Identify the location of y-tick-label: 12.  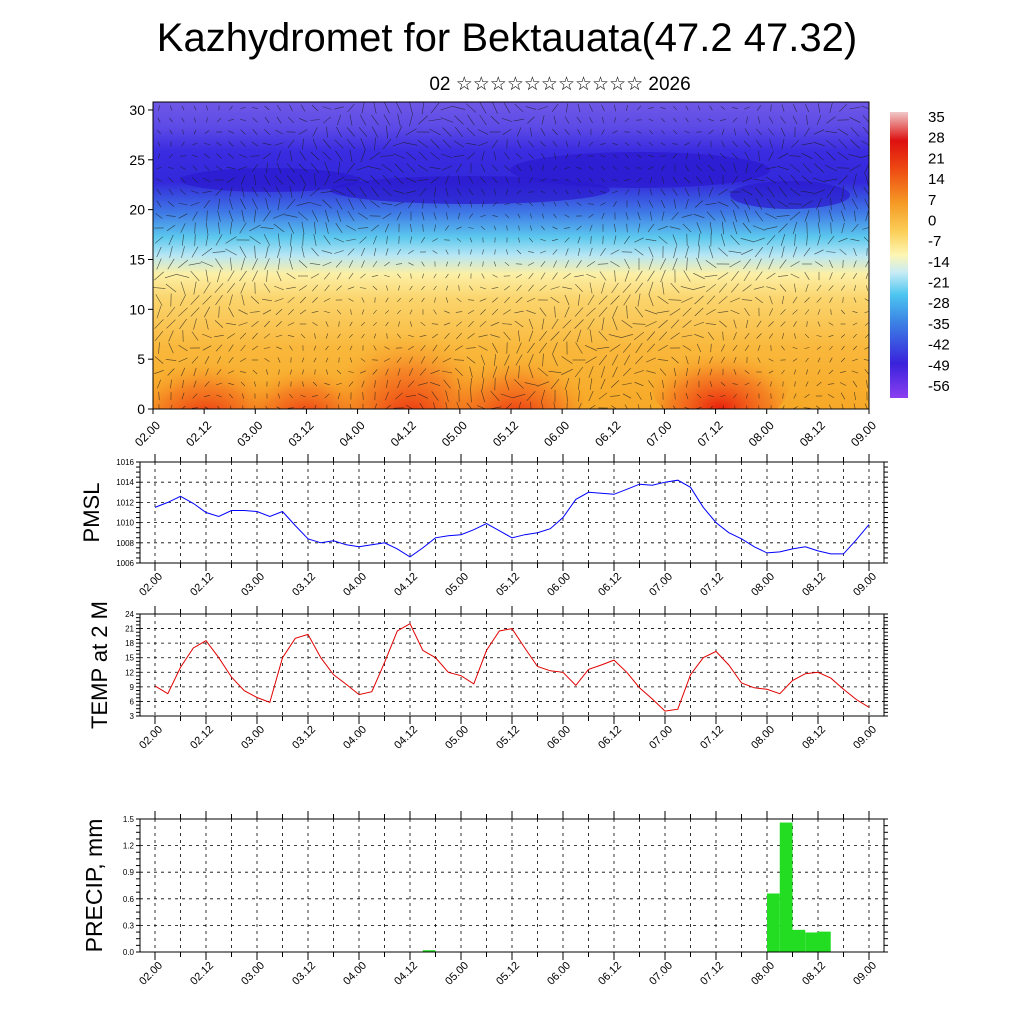
(129, 672).